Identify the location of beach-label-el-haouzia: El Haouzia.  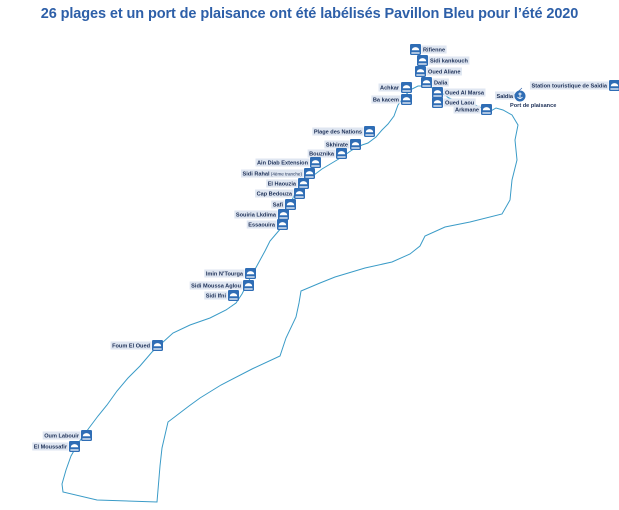
(282, 185).